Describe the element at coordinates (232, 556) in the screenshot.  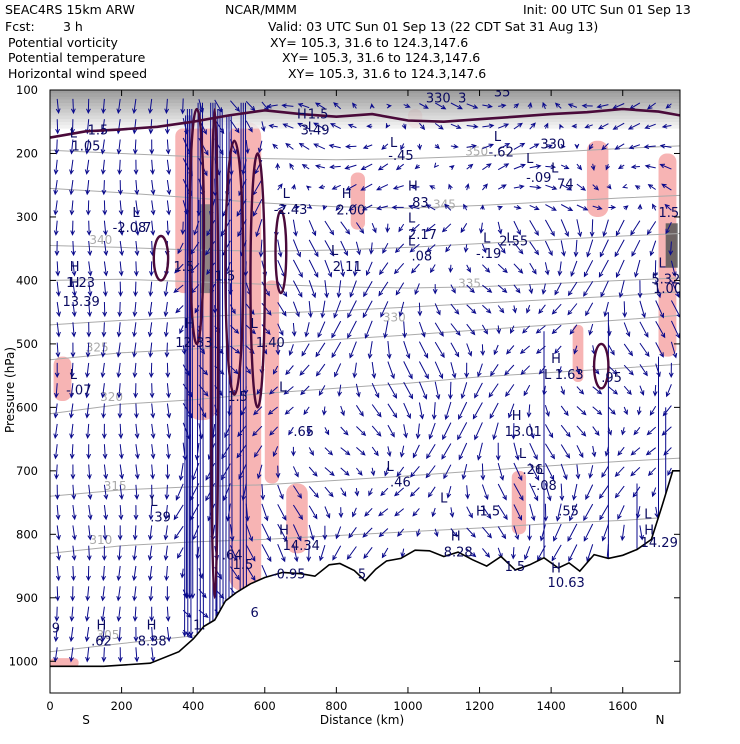
I see `field-annotation: .64` at that location.